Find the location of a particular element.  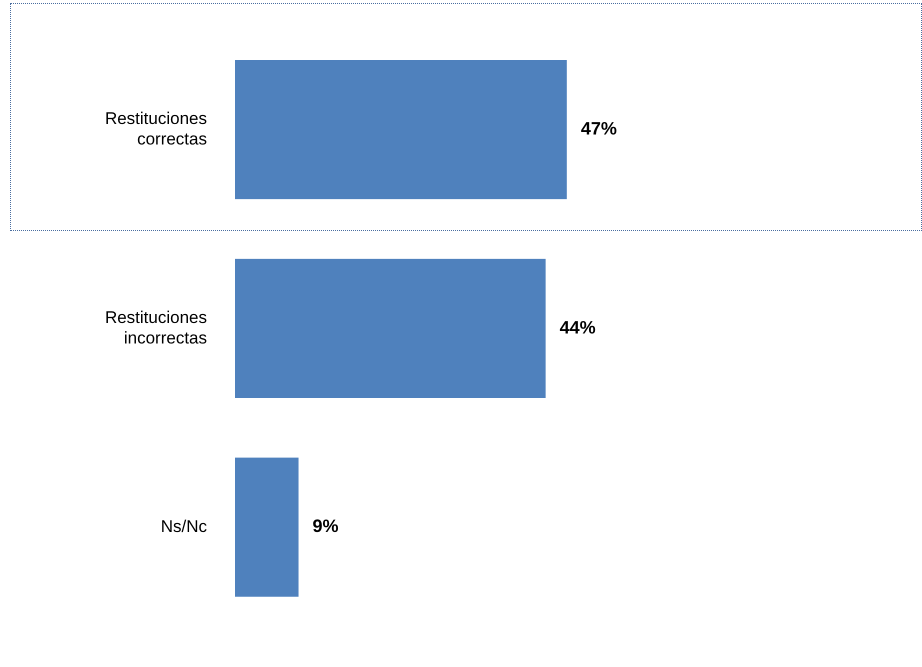

data-label: 47% is located at coordinates (598, 128).